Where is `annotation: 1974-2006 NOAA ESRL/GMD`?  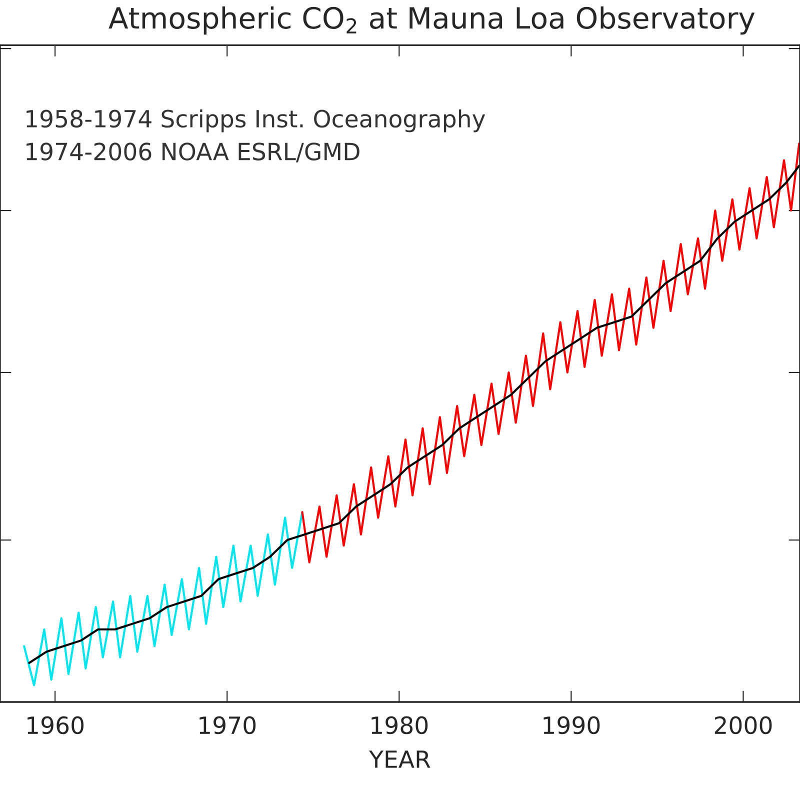
annotation: 1974-2006 NOAA ESRL/GMD is located at coordinates (193, 152).